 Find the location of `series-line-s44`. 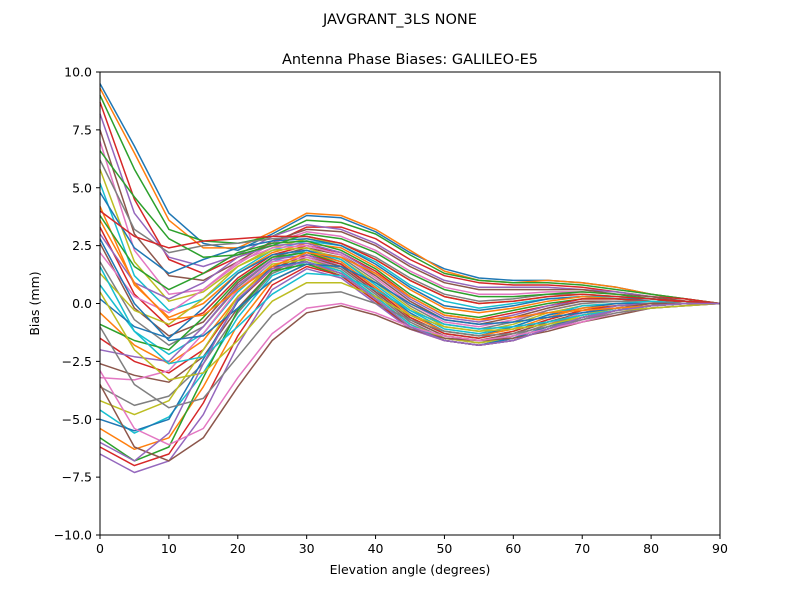

series-line-s44 is located at coordinates (410, 257).